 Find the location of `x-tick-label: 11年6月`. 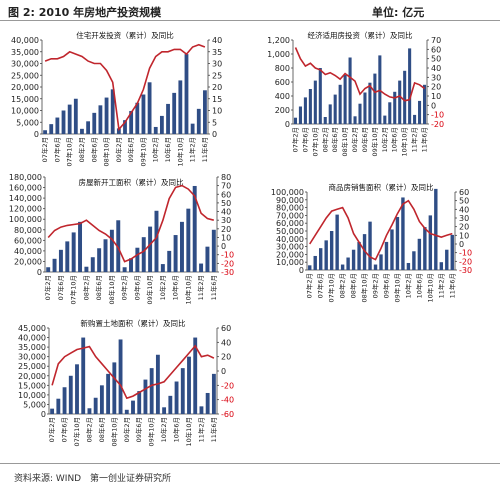

x-tick-label: 11年6月 is located at coordinates (204, 149).